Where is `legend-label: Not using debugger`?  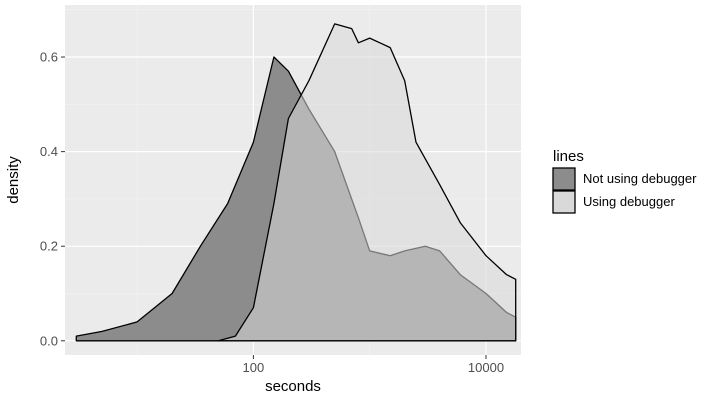
legend-label: Not using debugger is located at coordinates (640, 178).